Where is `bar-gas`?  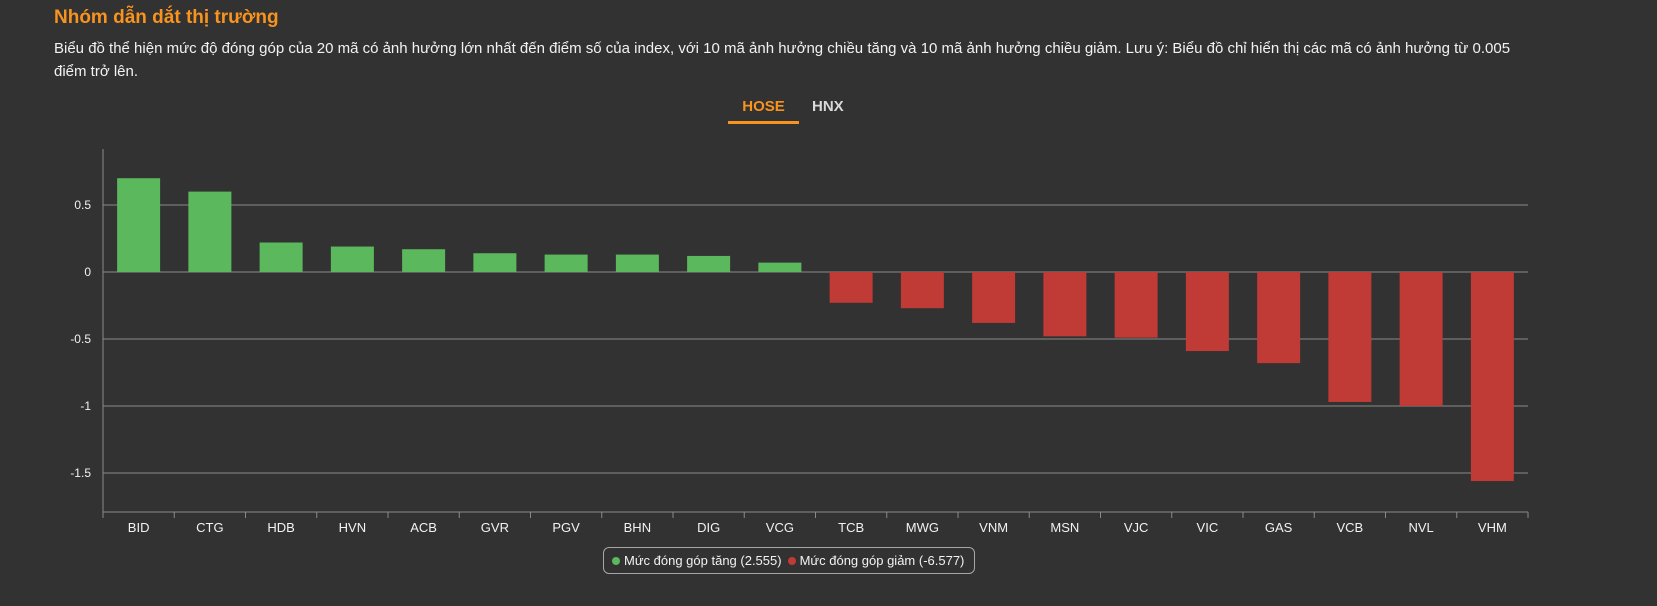
bar-gas is located at coordinates (1279, 318).